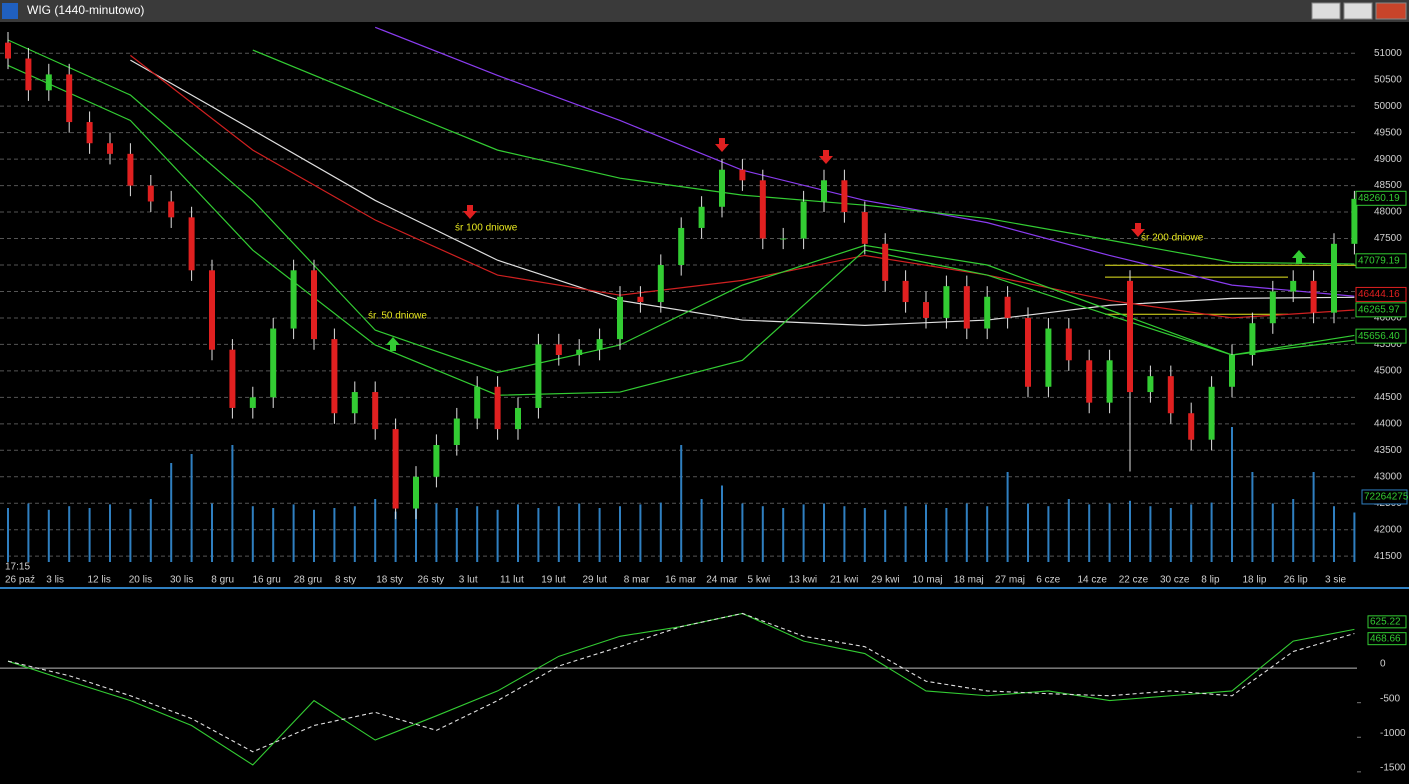 The image size is (1409, 784). What do you see at coordinates (1336, 580) in the screenshot?
I see `x-tick-label: 3 sie` at bounding box center [1336, 580].